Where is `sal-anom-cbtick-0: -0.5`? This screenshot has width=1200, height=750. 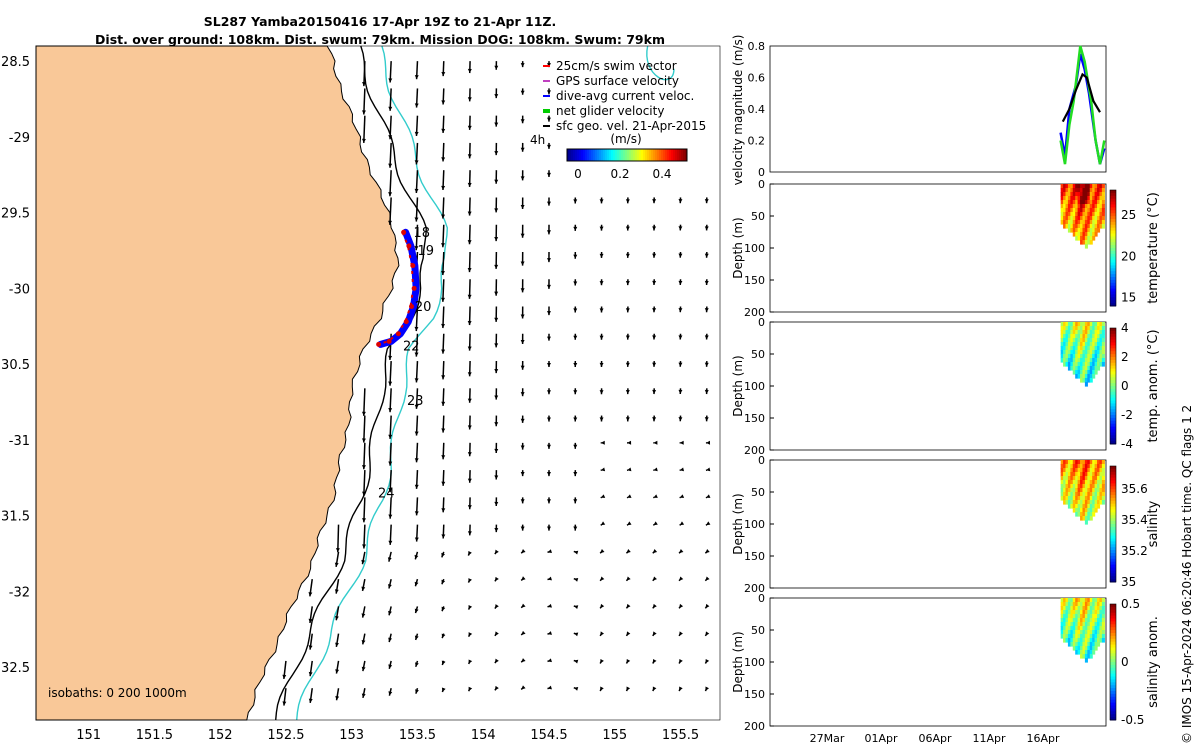 sal-anom-cbtick-0: -0.5 is located at coordinates (1132, 720).